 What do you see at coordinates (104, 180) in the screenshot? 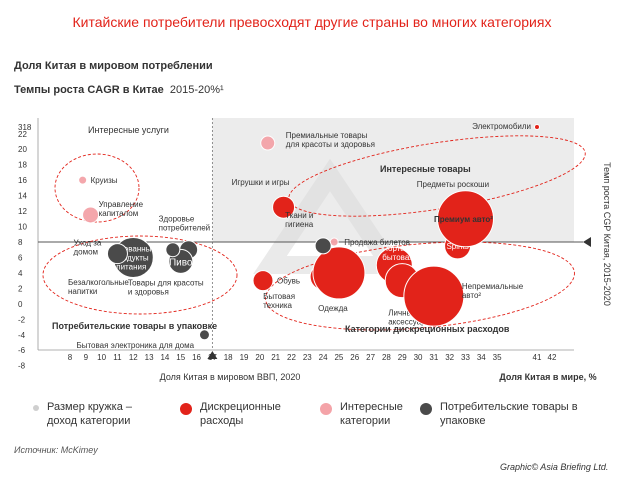
I see `bubble-label: Круизы` at bounding box center [104, 180].